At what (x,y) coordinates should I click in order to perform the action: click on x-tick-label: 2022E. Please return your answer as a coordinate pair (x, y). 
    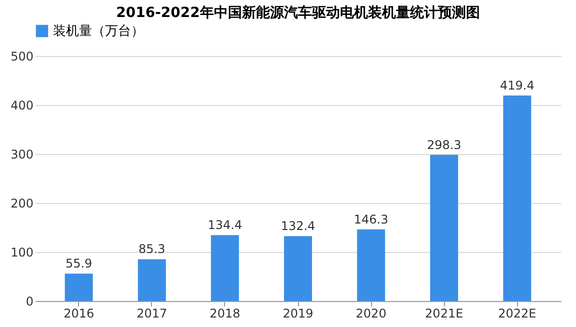
    Looking at the image, I should click on (517, 313).